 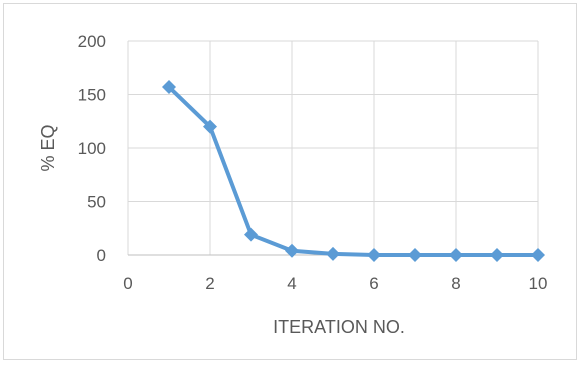 I want to click on x-tick-label-5: 10, so click(x=538, y=283).